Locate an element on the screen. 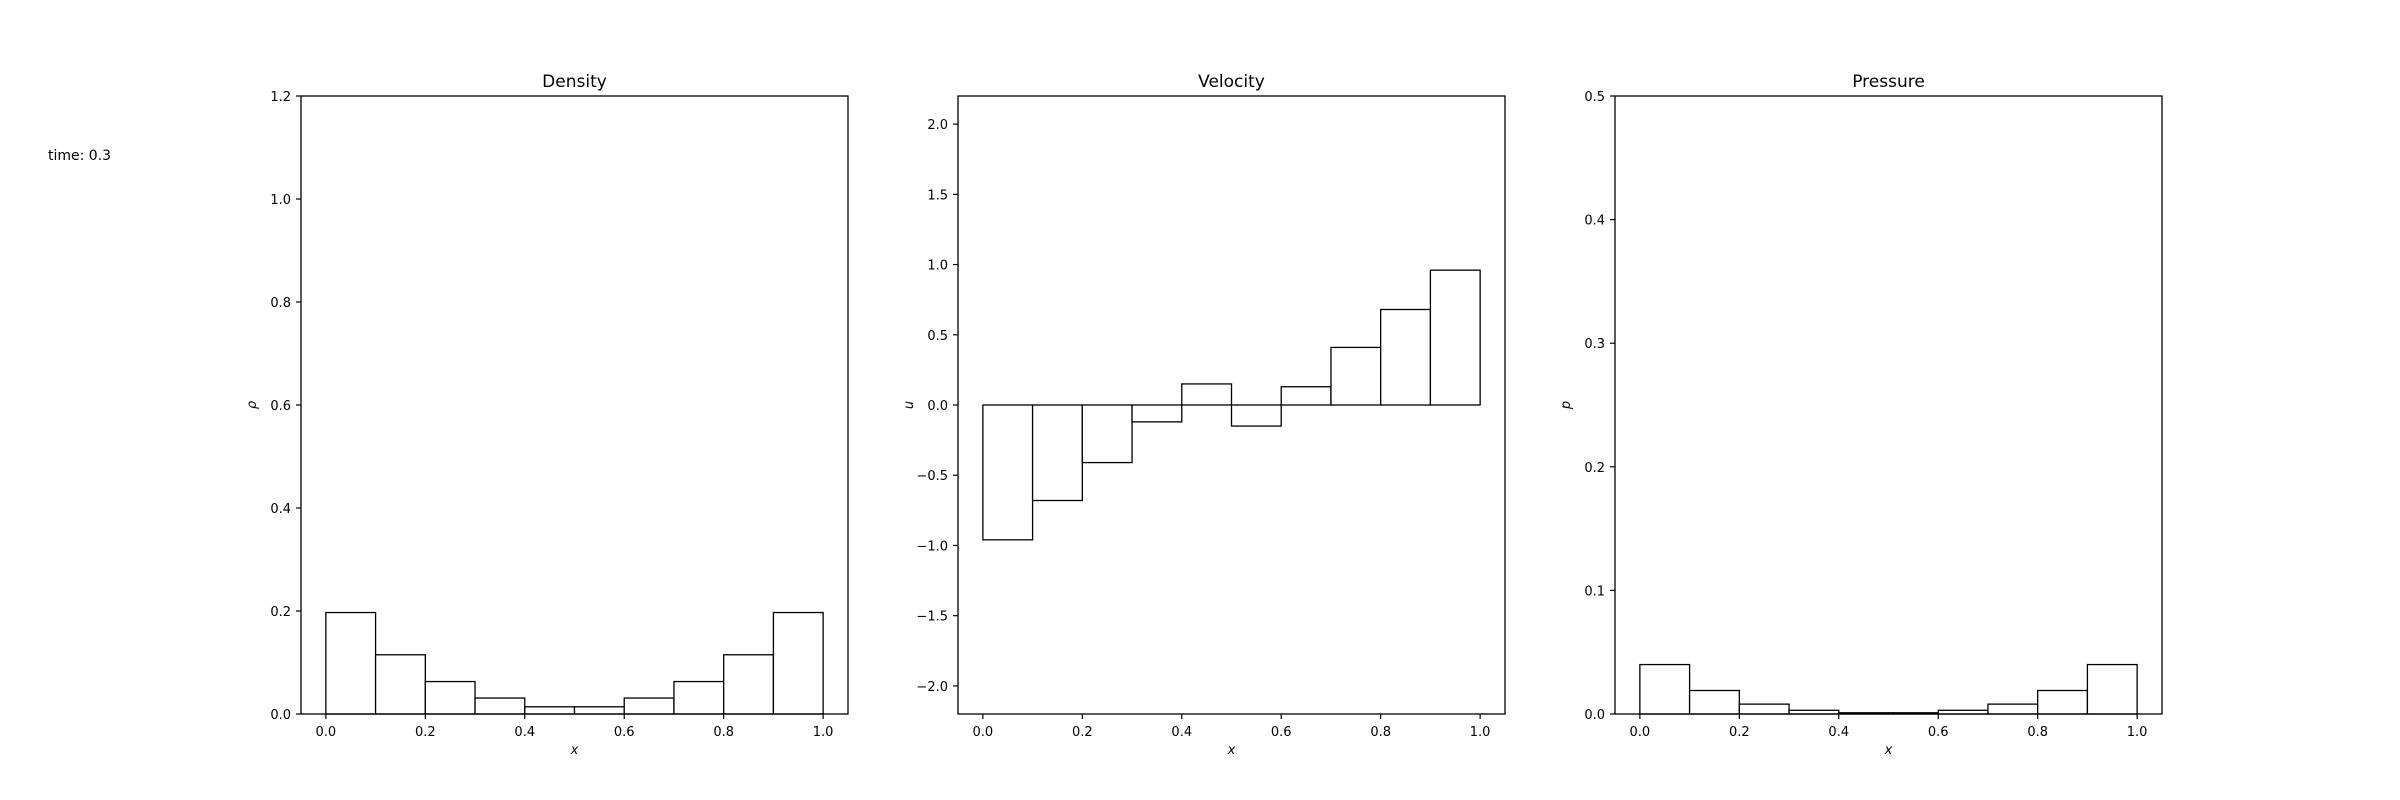  pressure-ytick-label-4: 0.4 is located at coordinates (1594, 221).